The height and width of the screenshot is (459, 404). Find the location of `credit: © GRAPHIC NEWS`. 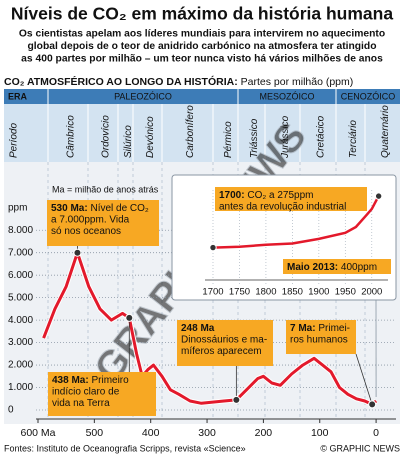

credit: © GRAPHIC NEWS is located at coordinates (360, 448).